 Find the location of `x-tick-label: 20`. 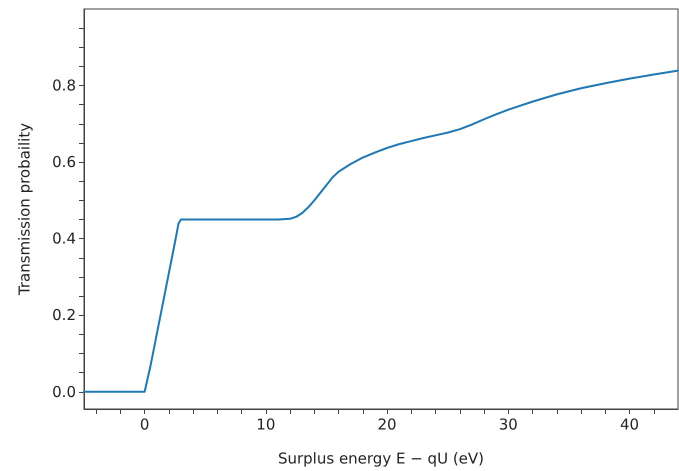

x-tick-label: 20 is located at coordinates (387, 425).